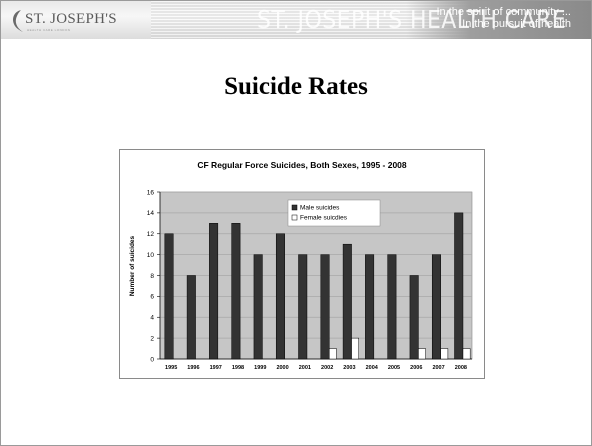 This screenshot has width=592, height=446. I want to click on y-tick-label: 0, so click(152, 359).